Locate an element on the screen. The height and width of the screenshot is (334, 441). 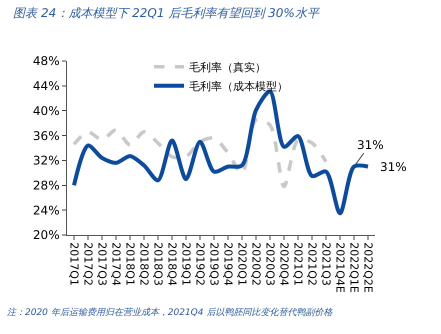
x-tick-label: 2017Q4 is located at coordinates (115, 264).